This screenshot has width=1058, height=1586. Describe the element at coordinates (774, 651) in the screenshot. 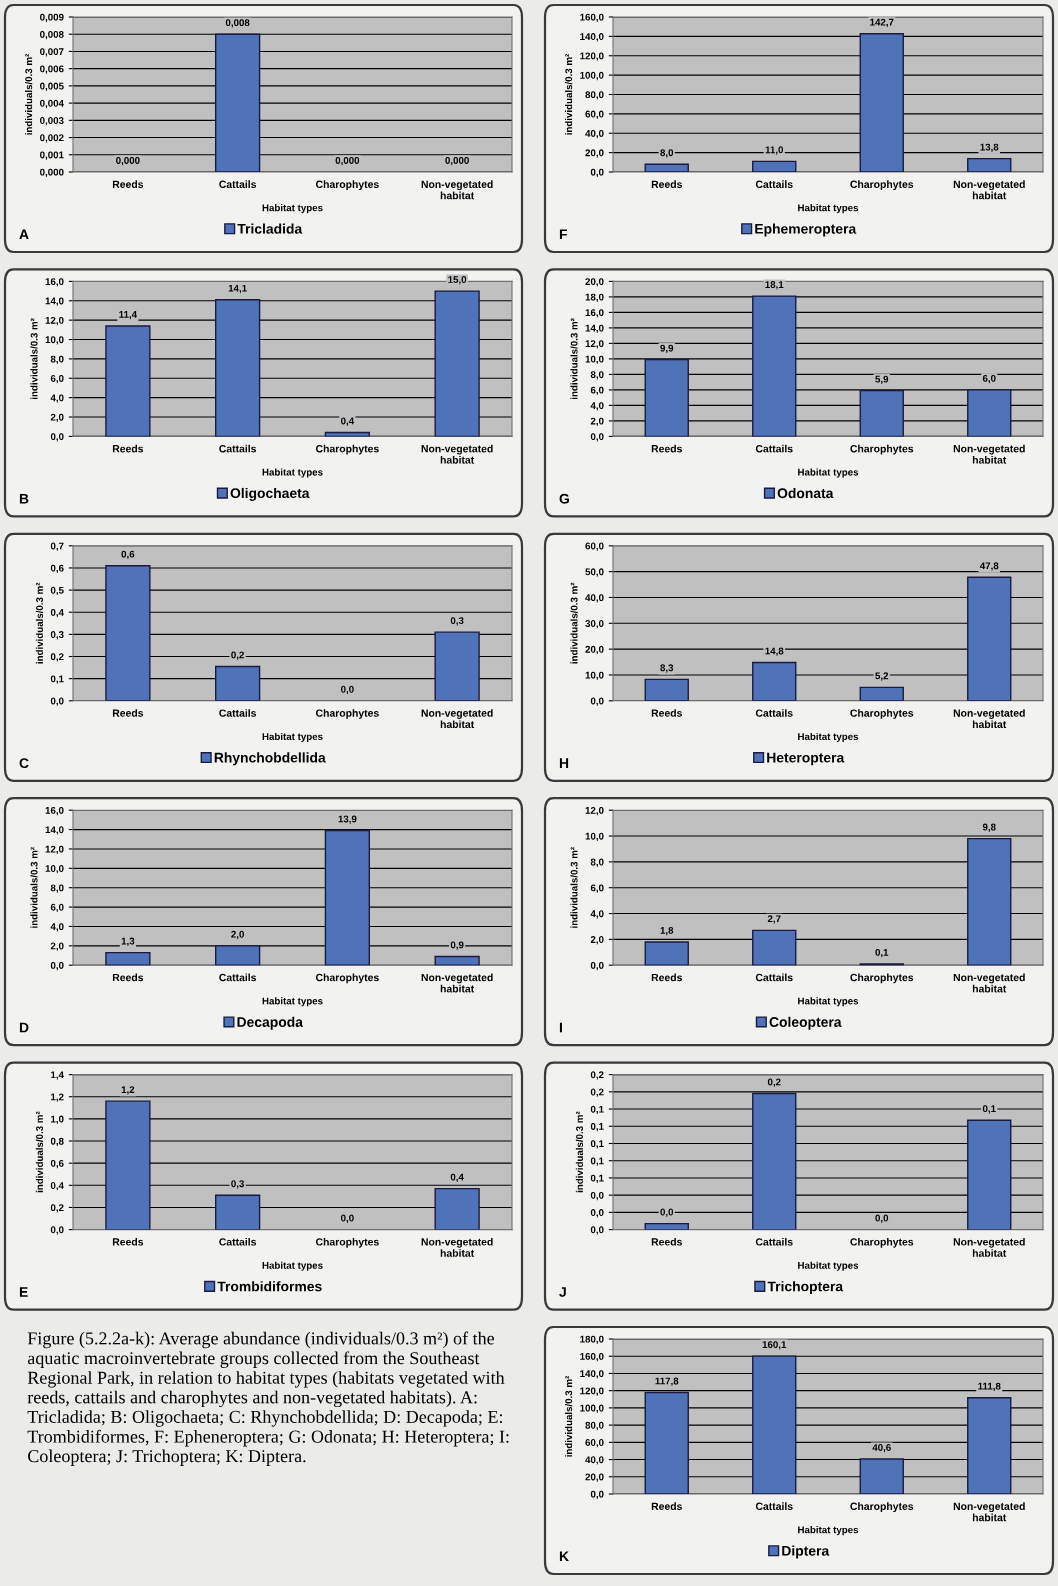

I see `data-label: 14,8` at that location.